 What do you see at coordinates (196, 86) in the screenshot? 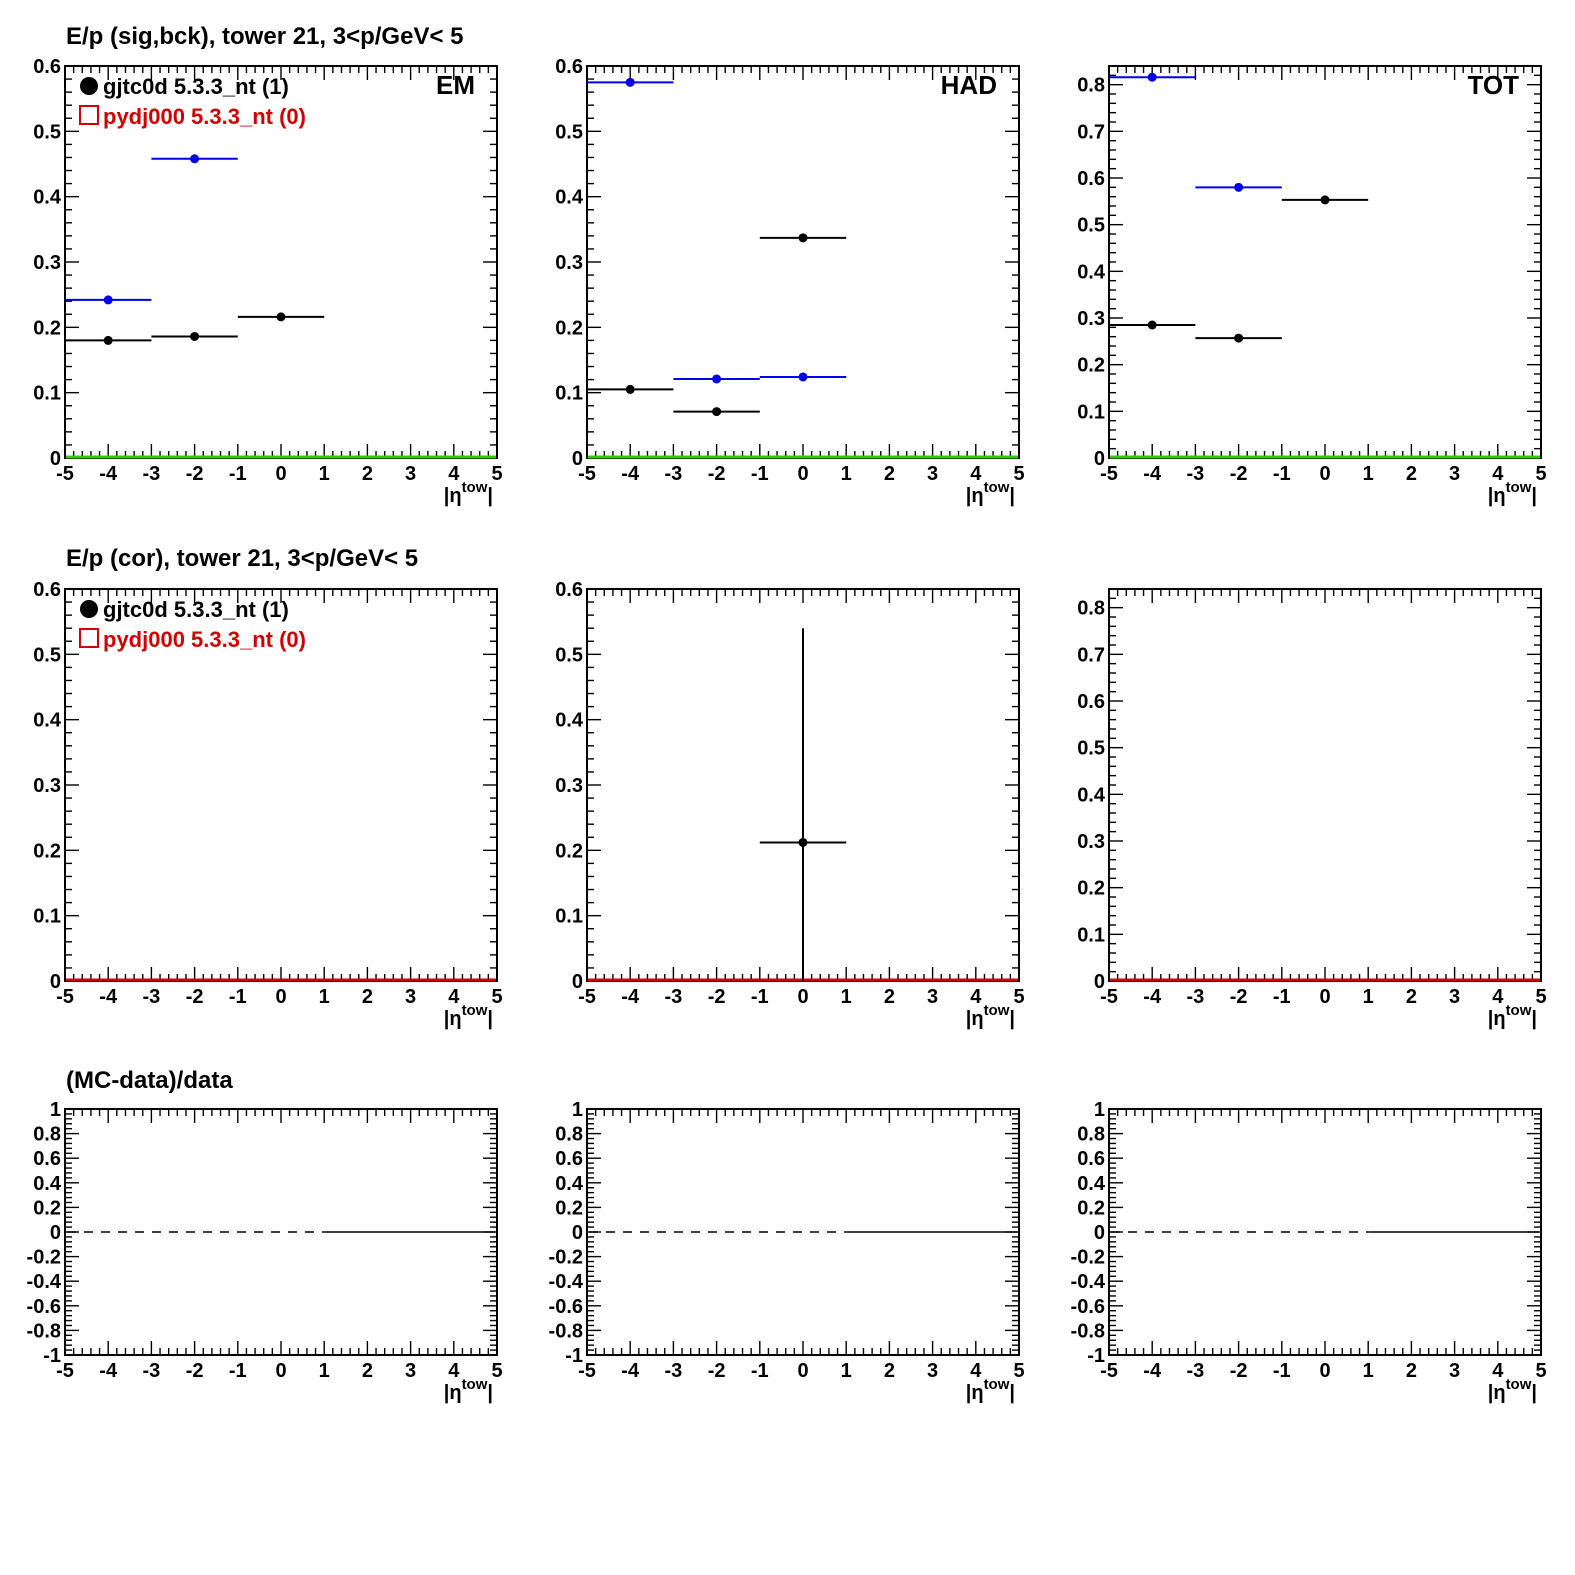
I see `legend-data-label: gjtc0d 5.3.3_nt (1)` at bounding box center [196, 86].